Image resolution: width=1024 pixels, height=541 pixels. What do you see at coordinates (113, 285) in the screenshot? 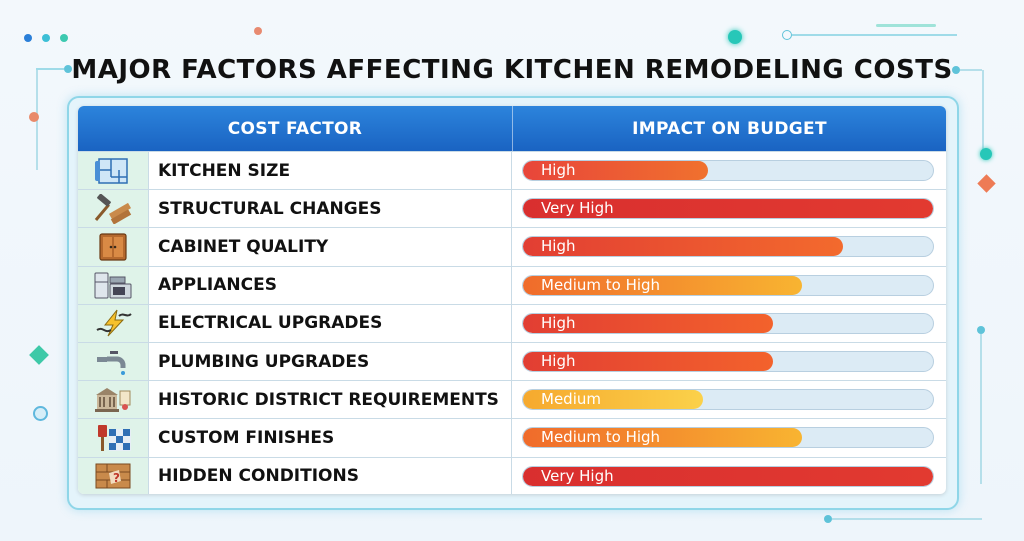
I see `appliances-icon` at bounding box center [113, 285].